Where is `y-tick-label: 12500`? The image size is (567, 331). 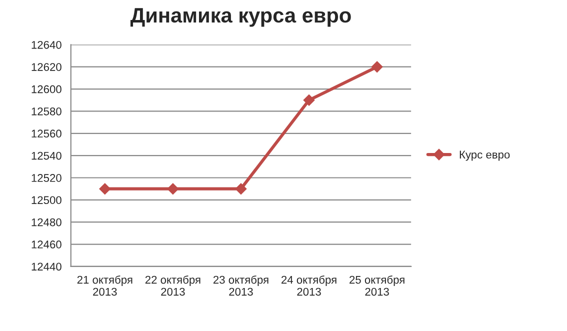 y-tick-label: 12500 is located at coordinates (47, 200).